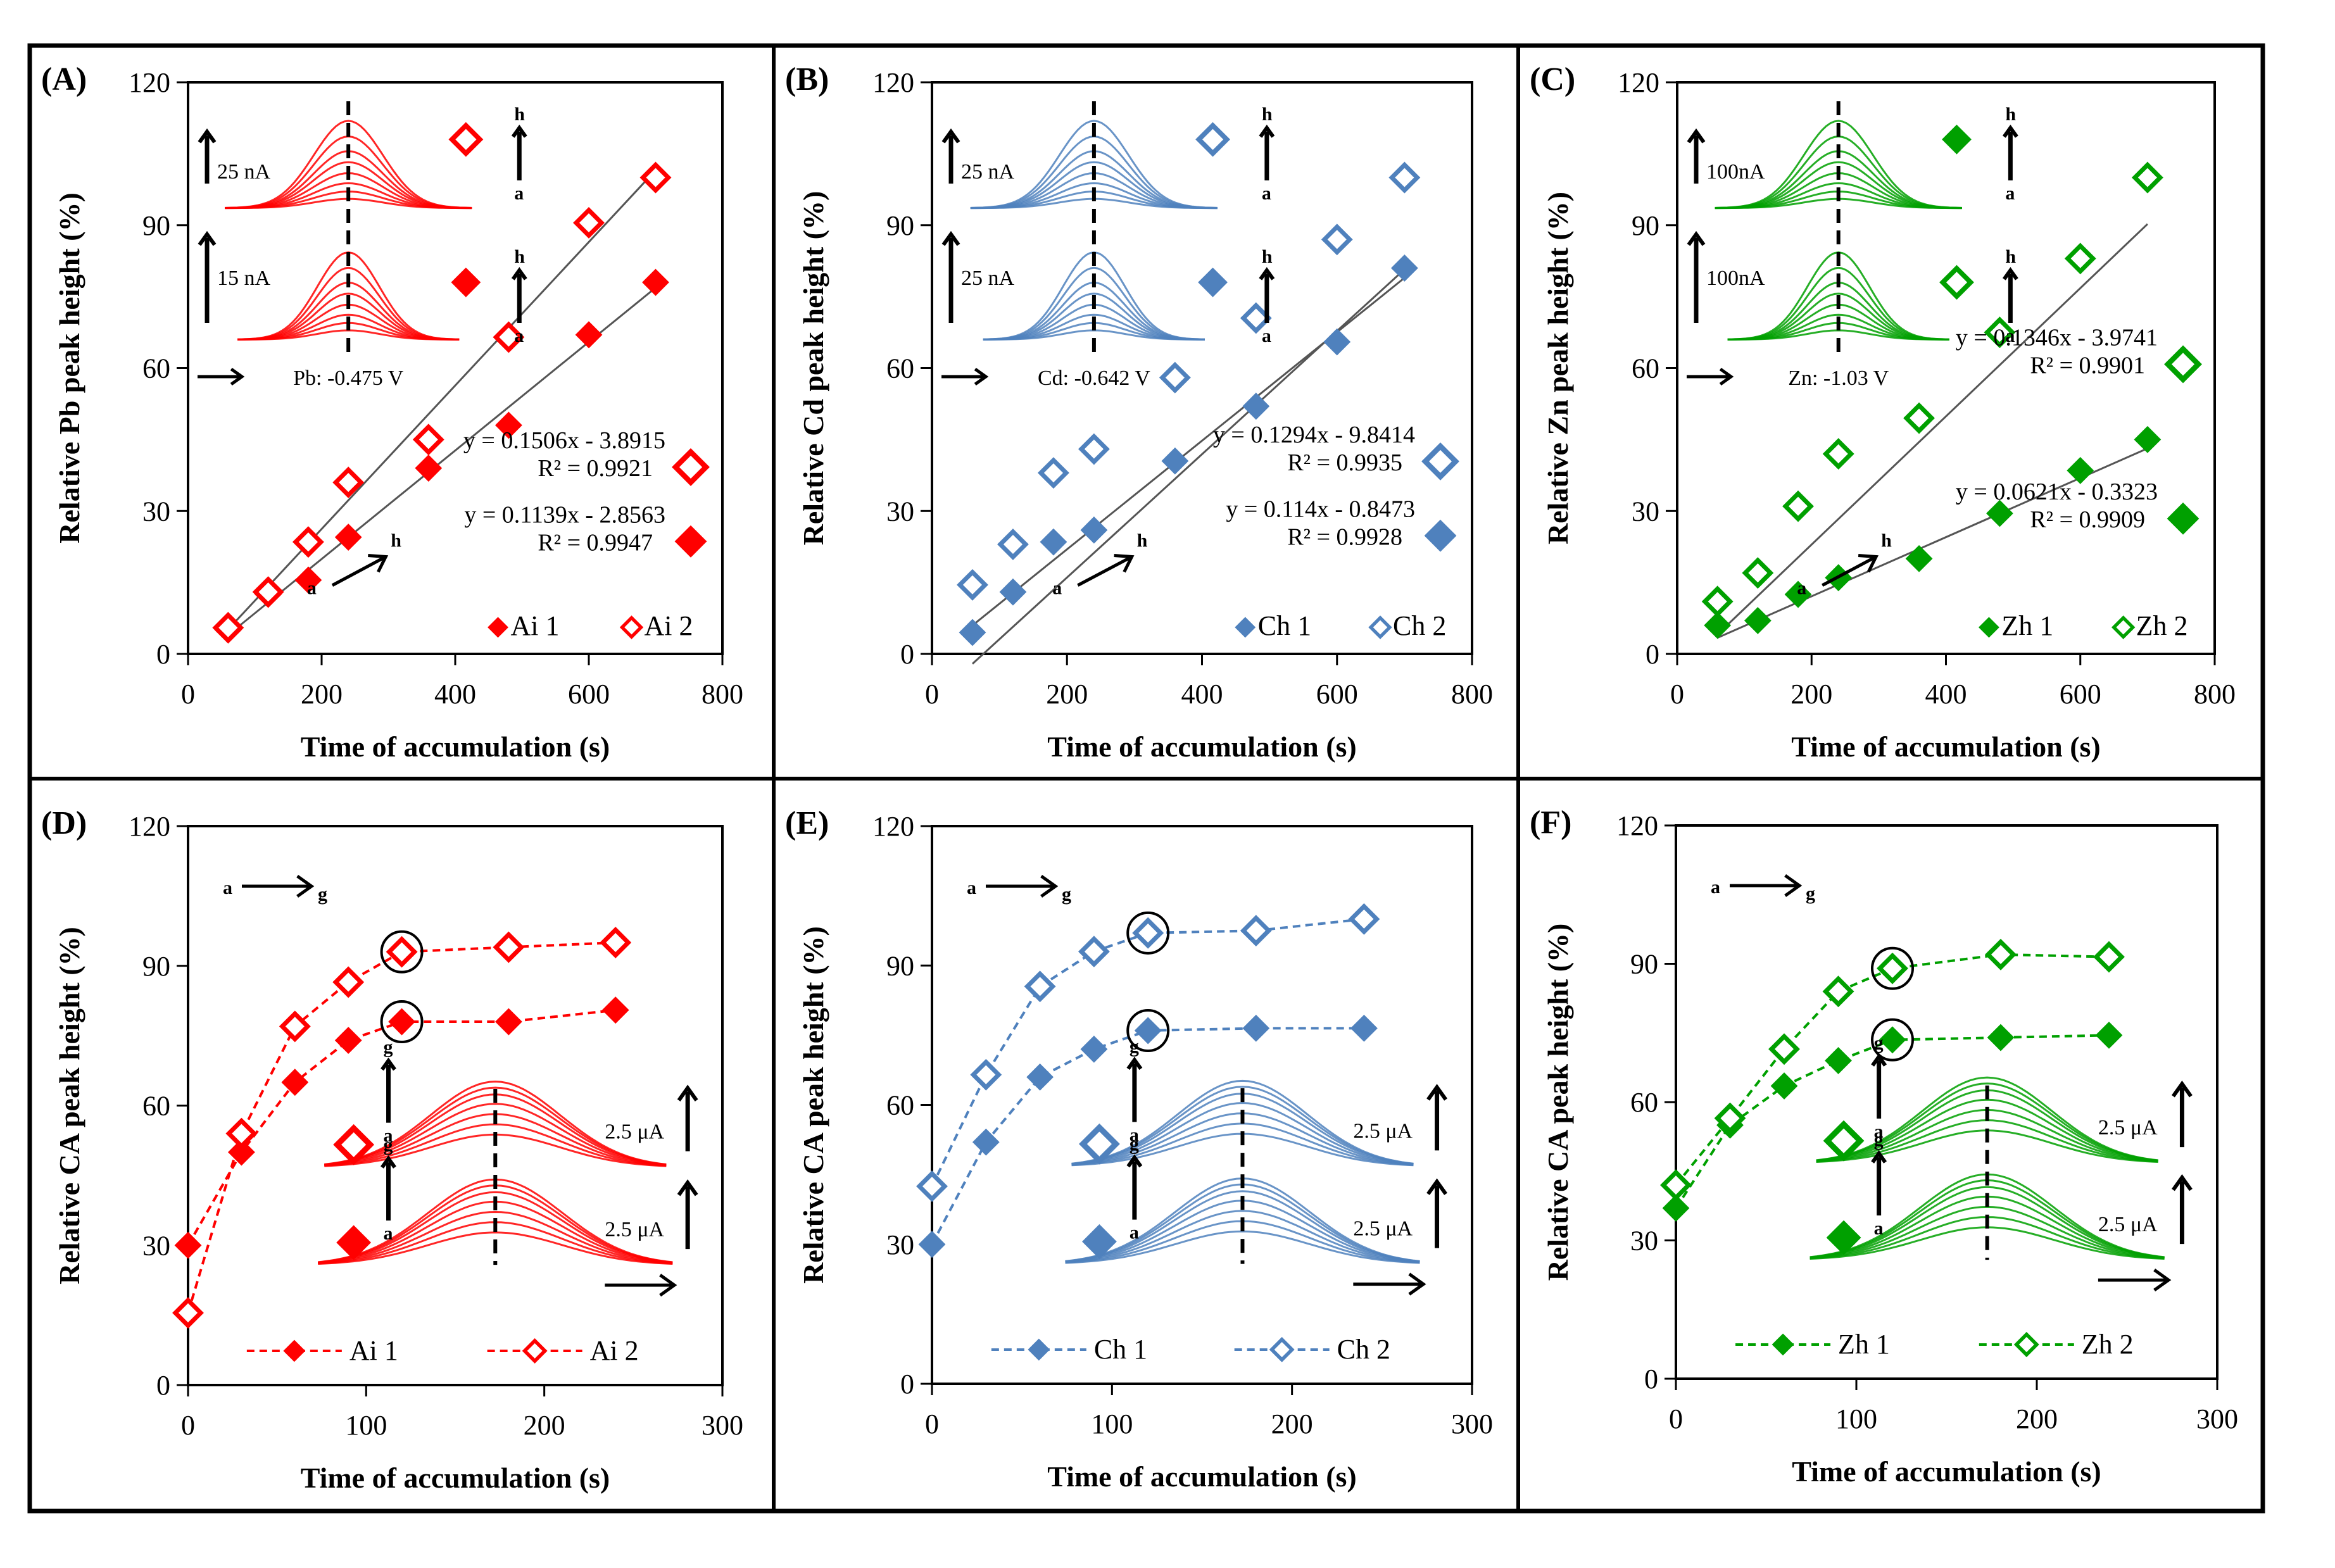 This screenshot has height=1568, width=2335. I want to click on arrow-head, so click(1124, 563).